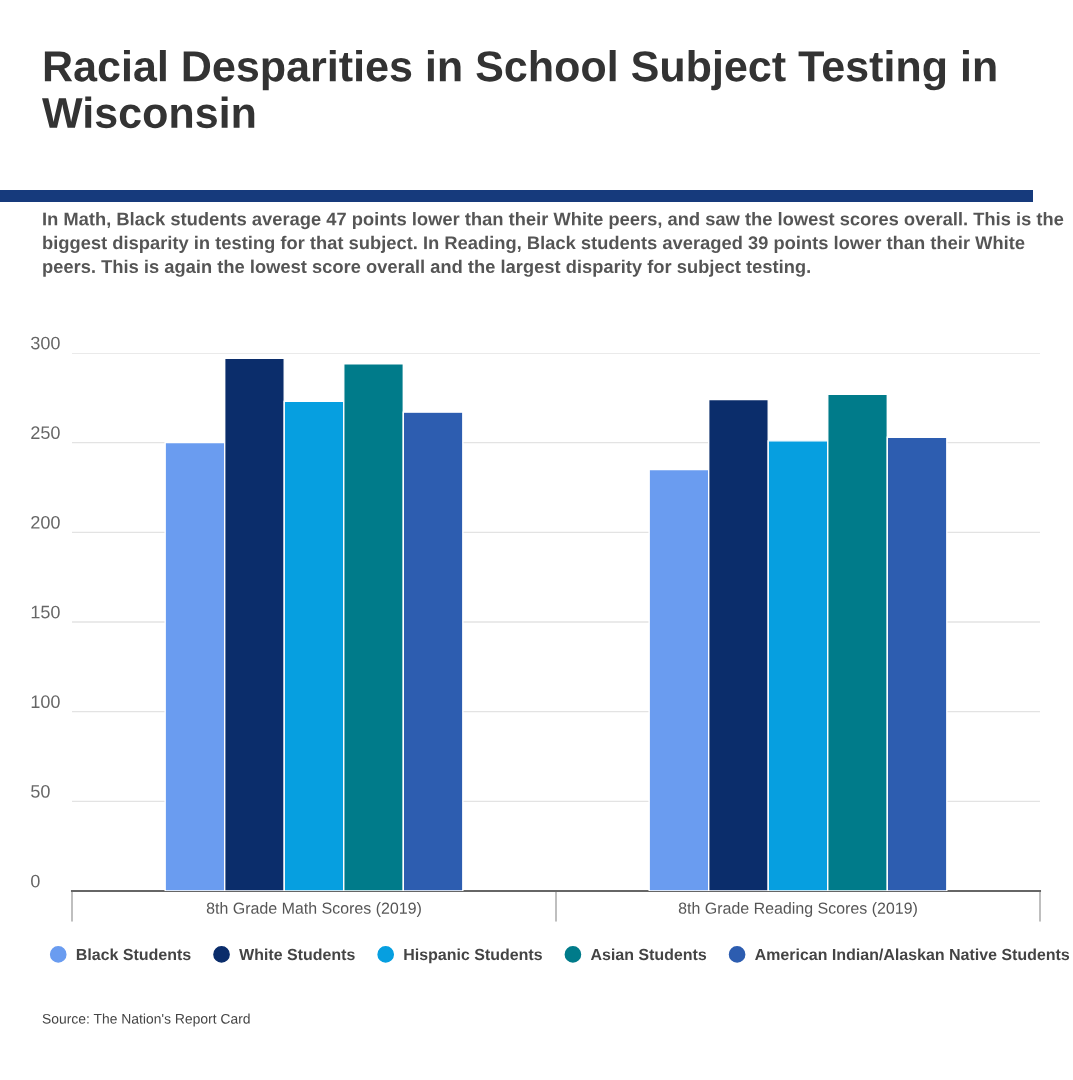  I want to click on y-tick-label: 250, so click(45, 433).